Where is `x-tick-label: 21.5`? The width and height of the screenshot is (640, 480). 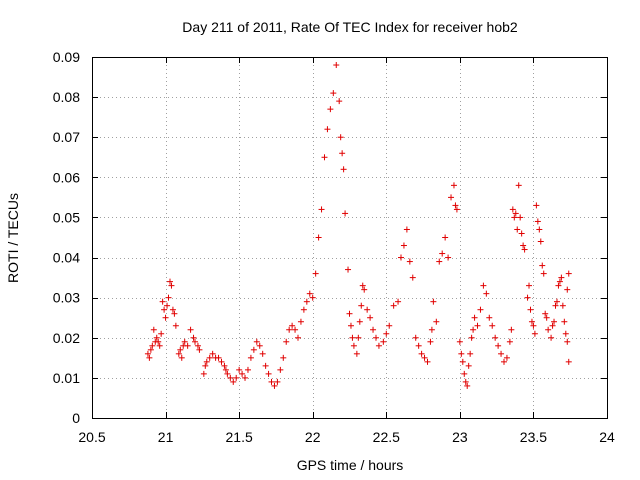
x-tick-label: 21.5 is located at coordinates (239, 437).